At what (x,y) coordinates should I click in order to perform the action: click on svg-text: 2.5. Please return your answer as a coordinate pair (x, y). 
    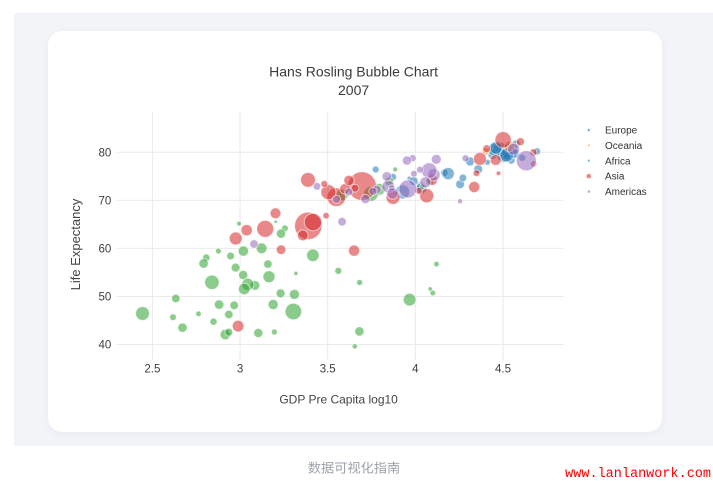
    Looking at the image, I should click on (152, 370).